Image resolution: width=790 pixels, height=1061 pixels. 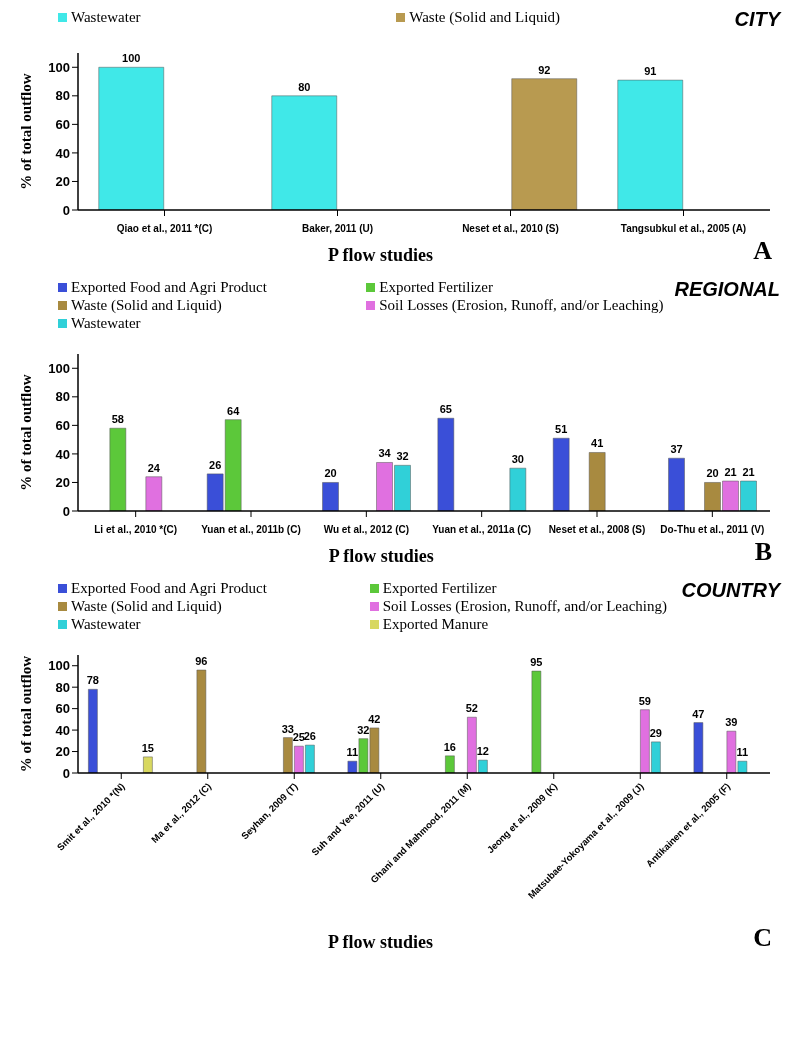 I want to click on x-tick-label: Wu et al., 2012 (C), so click(x=366, y=529).